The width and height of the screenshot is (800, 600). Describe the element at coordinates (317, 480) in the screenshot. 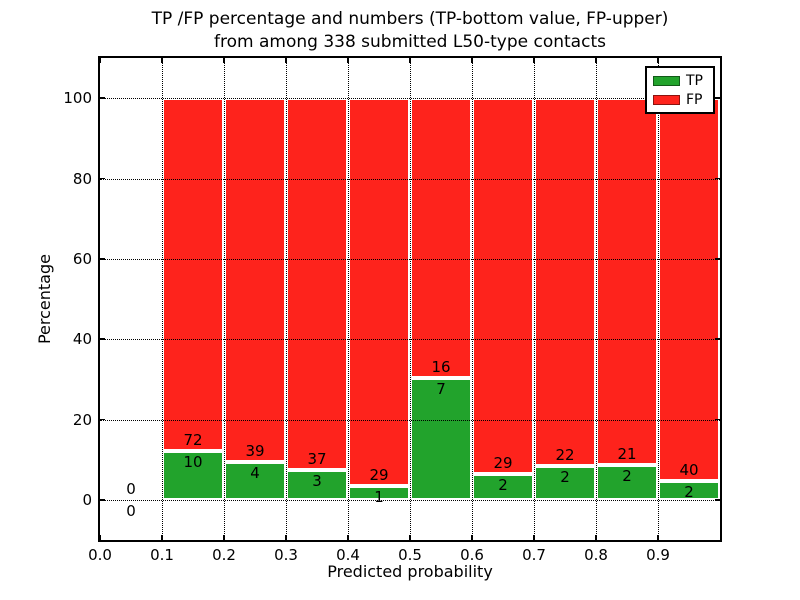

I see `tp-count-label: 3` at that location.